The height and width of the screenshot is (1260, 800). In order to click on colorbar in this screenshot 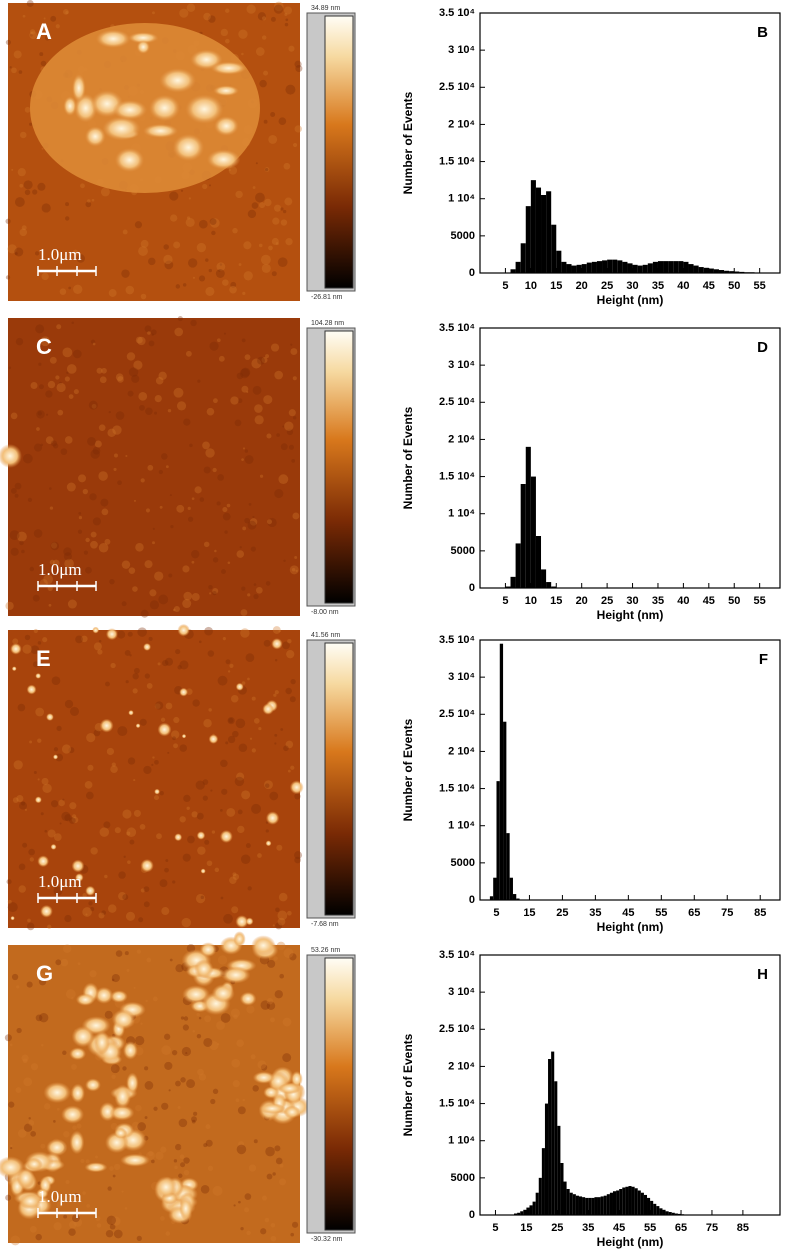, I will do `click(339, 779)`.